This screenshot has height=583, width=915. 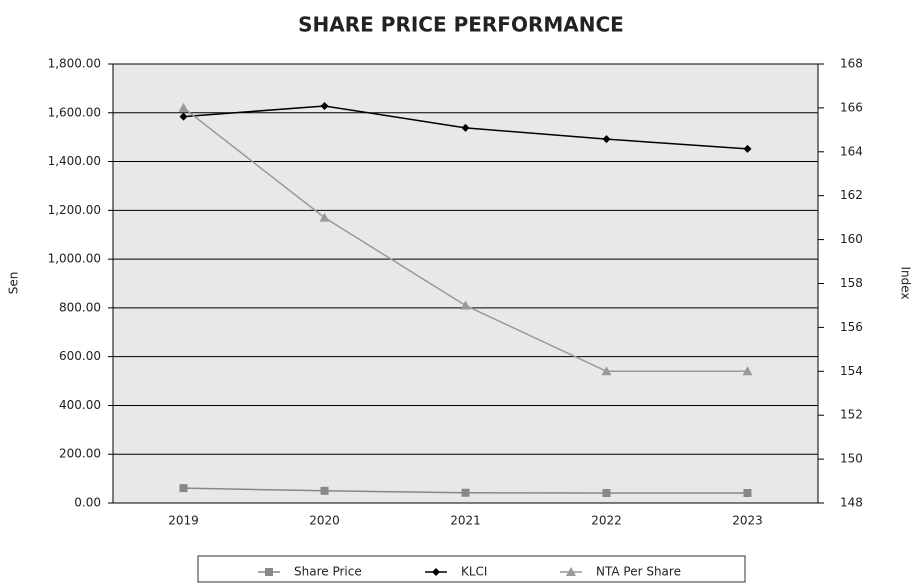 What do you see at coordinates (851, 107) in the screenshot?
I see `y2-tick-label: 166` at bounding box center [851, 107].